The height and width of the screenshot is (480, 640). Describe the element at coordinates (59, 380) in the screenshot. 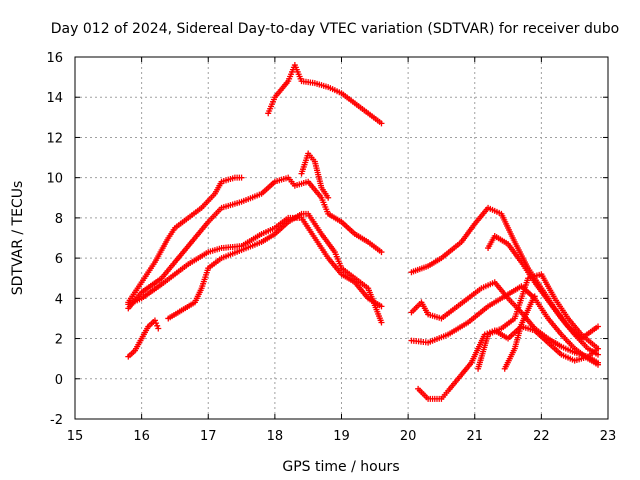

I see `y-tick-label: 0` at that location.